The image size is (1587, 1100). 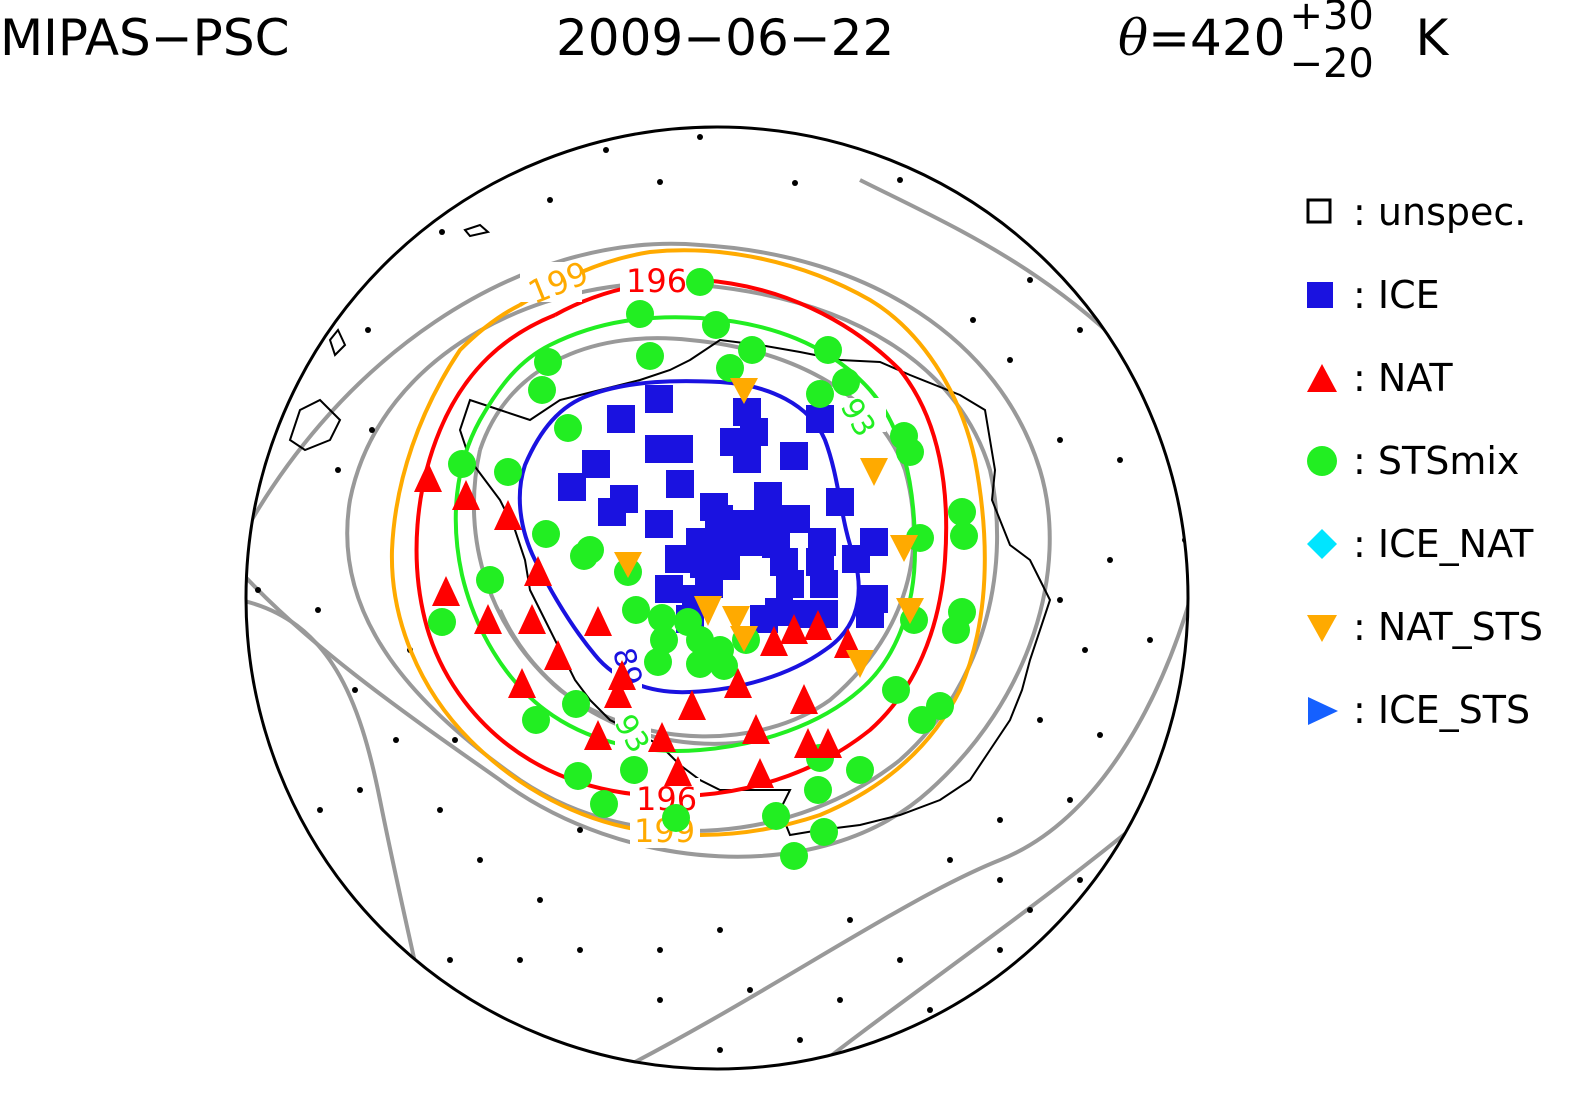 I want to click on title-theta: θ=420 +30 −20 K, so click(x=1283, y=42).